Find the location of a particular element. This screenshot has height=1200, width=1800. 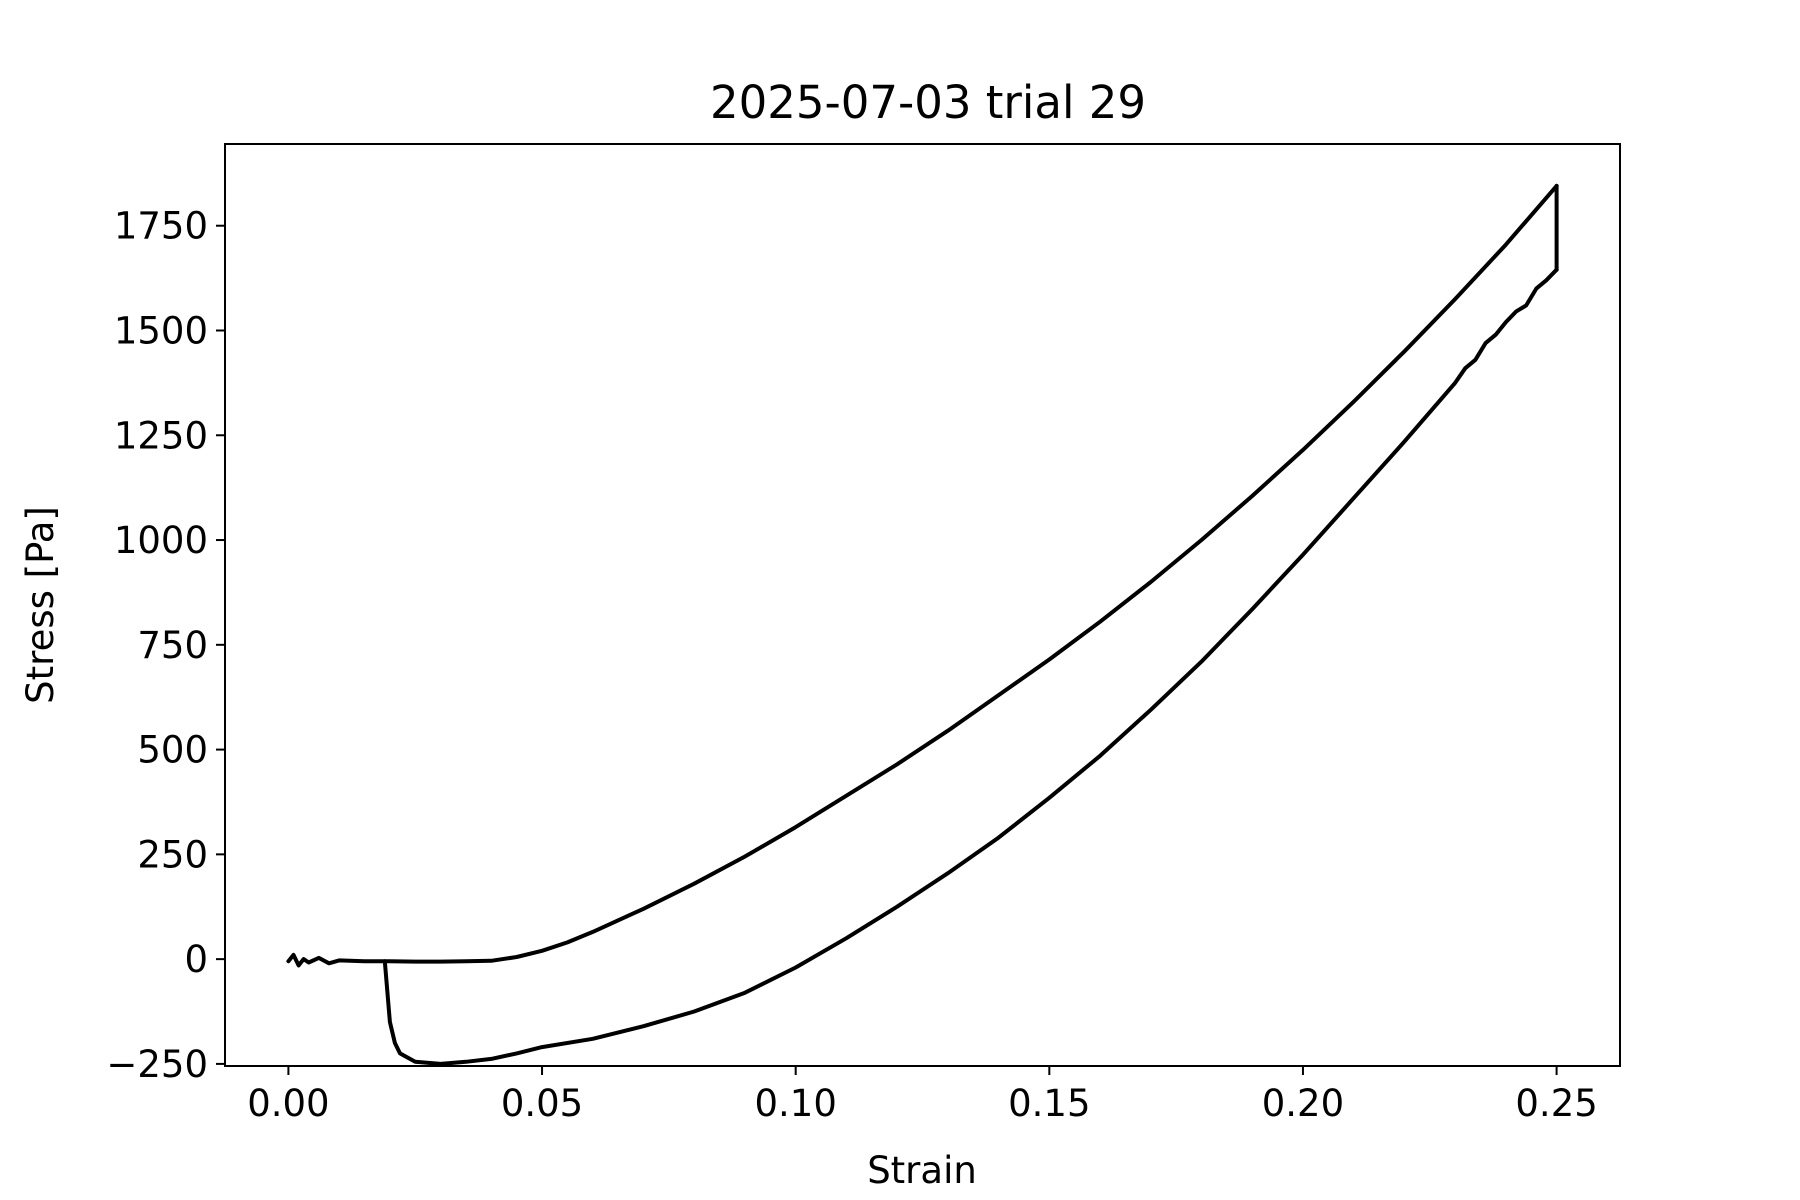

x-axis-label: Strain is located at coordinates (922, 1170).